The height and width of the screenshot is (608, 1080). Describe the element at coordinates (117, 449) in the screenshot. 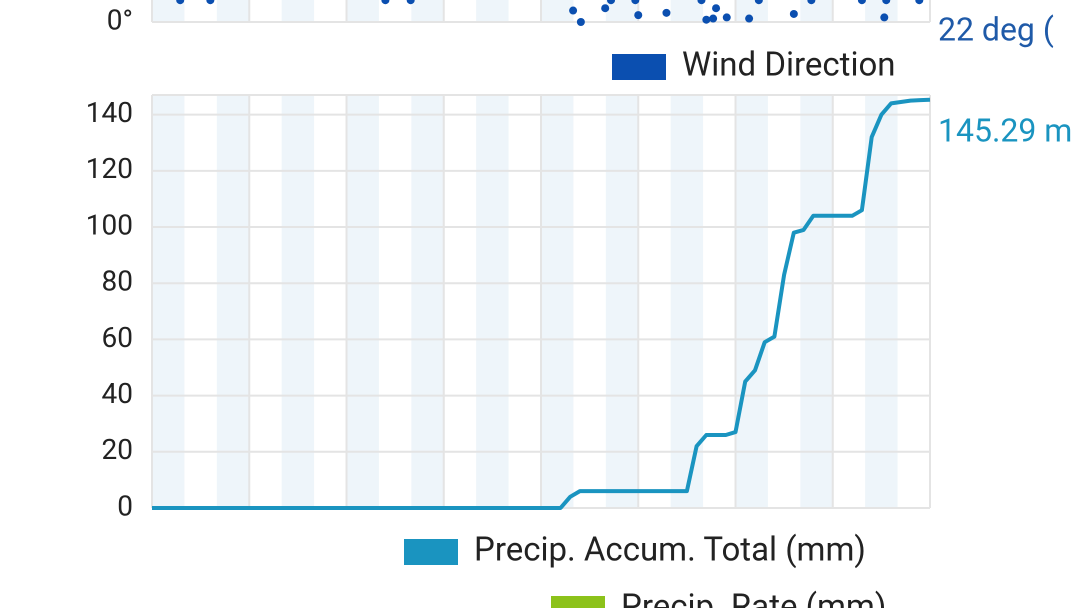

I see `y-tick-label: 20` at that location.